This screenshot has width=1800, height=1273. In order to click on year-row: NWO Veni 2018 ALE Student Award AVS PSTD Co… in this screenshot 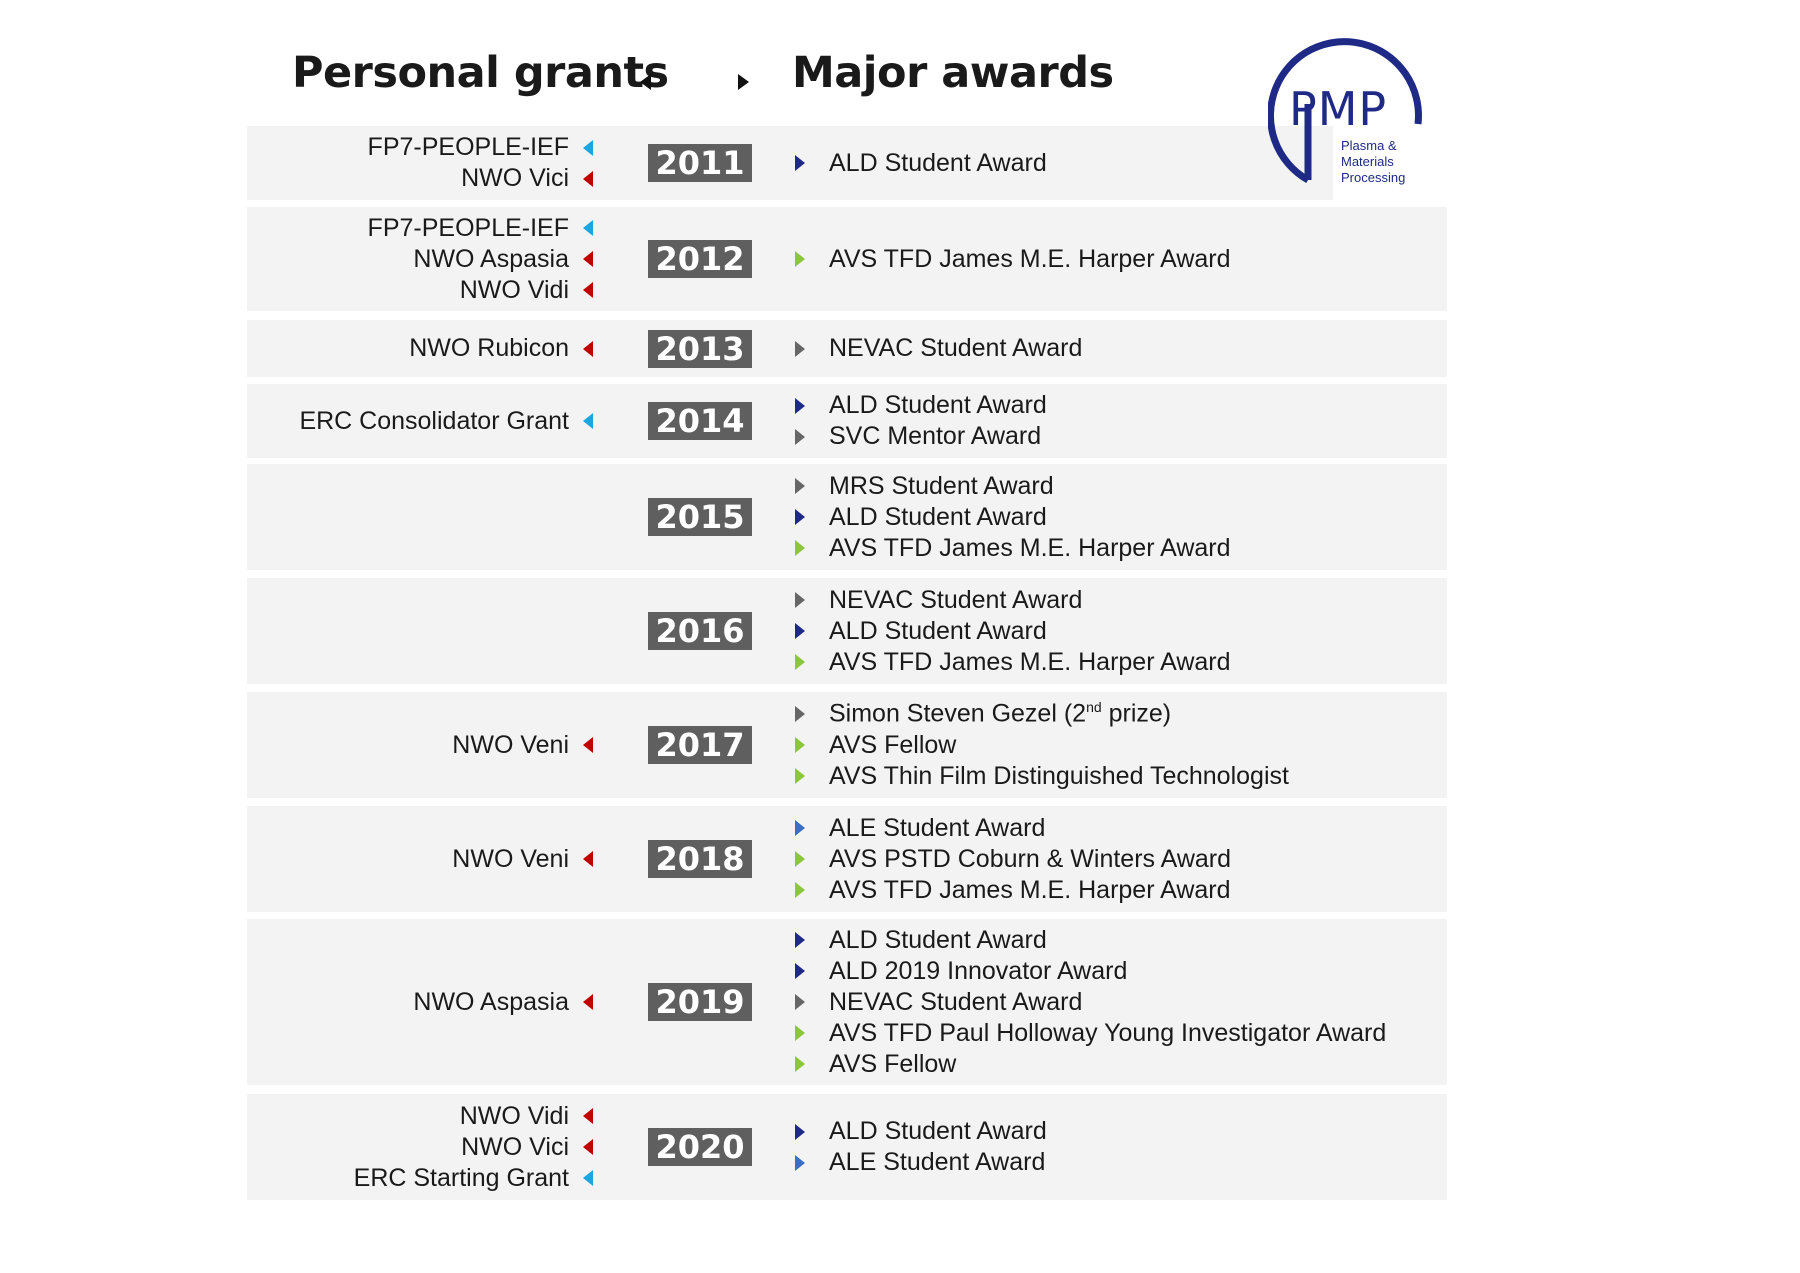, I will do `click(847, 859)`.